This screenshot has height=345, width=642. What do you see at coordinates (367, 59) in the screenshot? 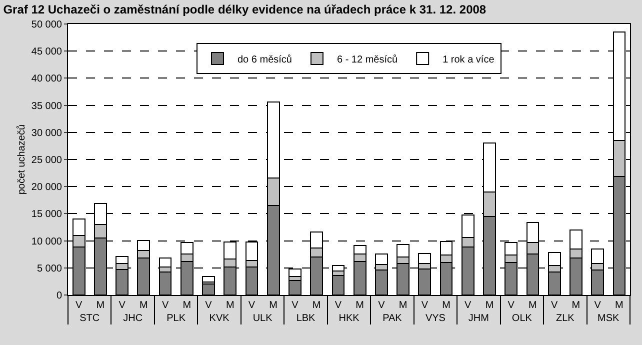
I see `legend-label: 6 - 12 měsíců` at bounding box center [367, 59].